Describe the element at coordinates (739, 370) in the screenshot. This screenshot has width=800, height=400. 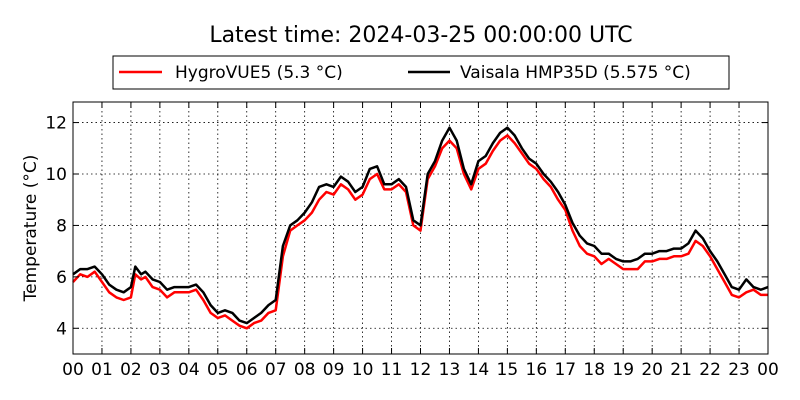
I see `x-tick-label: 23` at that location.